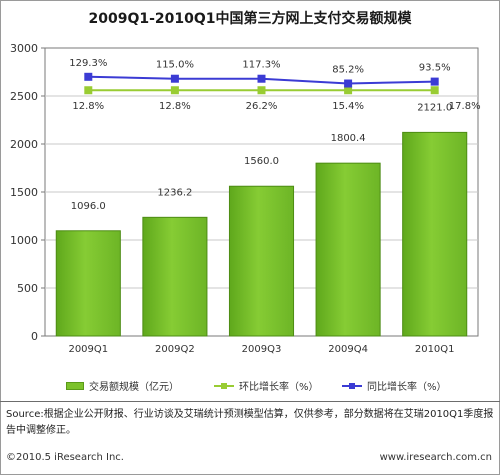 This screenshot has width=500, height=475. Describe the element at coordinates (34, 336) in the screenshot. I see `y-tick-label: 0` at that location.